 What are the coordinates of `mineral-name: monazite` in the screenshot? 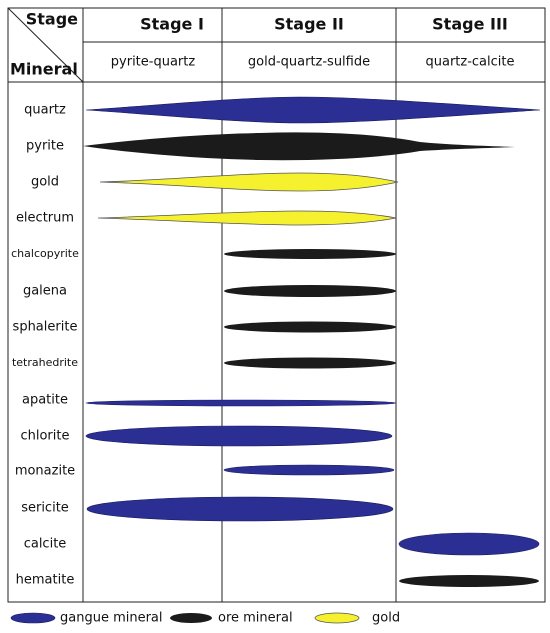 It's located at (45, 471).